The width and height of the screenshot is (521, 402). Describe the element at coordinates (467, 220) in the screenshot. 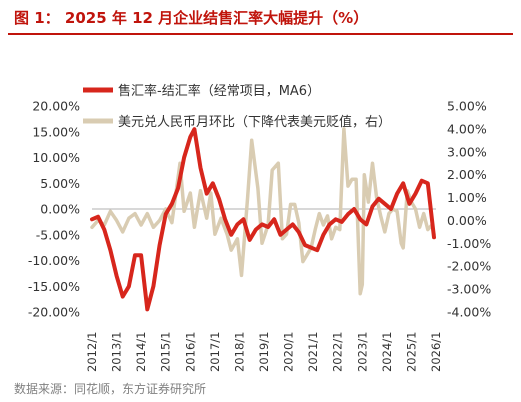

I see `right-tick-label: 0.00%` at that location.